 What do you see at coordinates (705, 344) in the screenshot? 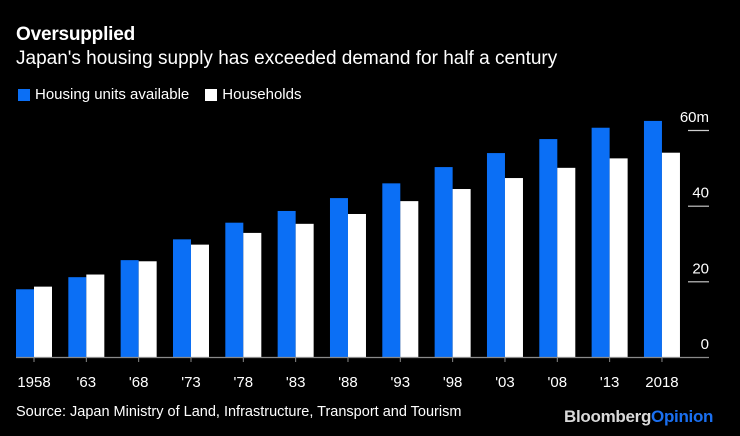
I see `y-tick-label: 0` at bounding box center [705, 344].